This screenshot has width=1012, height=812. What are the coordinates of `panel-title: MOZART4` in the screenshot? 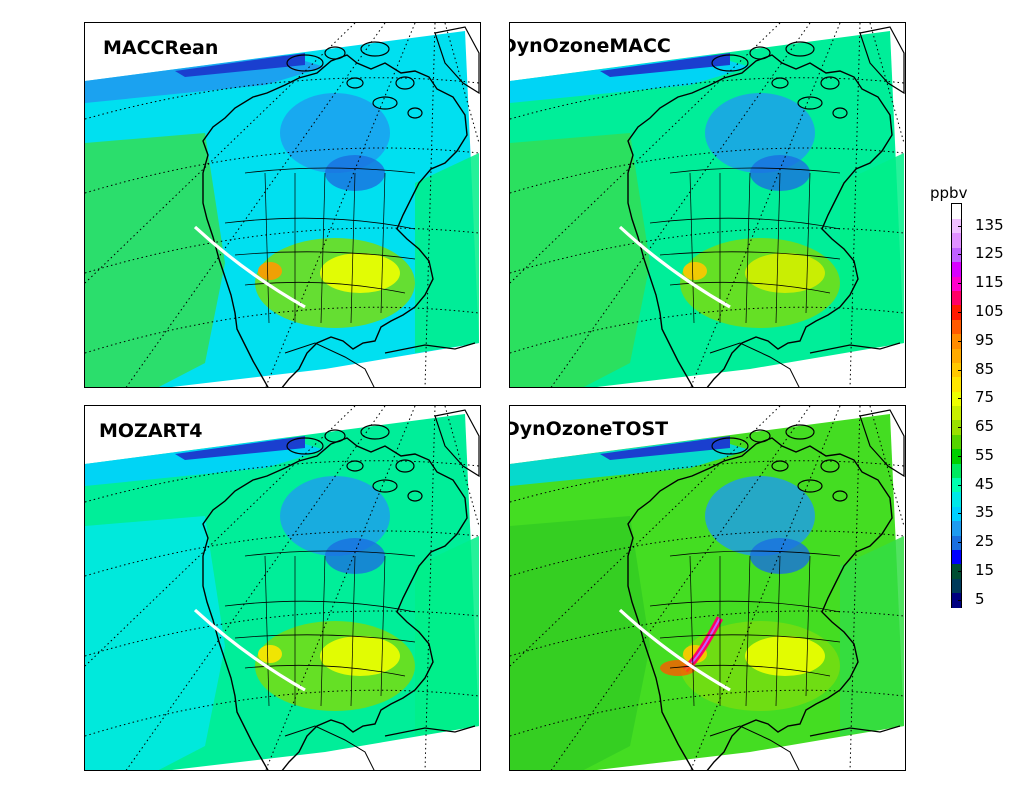 It's located at (151, 431).